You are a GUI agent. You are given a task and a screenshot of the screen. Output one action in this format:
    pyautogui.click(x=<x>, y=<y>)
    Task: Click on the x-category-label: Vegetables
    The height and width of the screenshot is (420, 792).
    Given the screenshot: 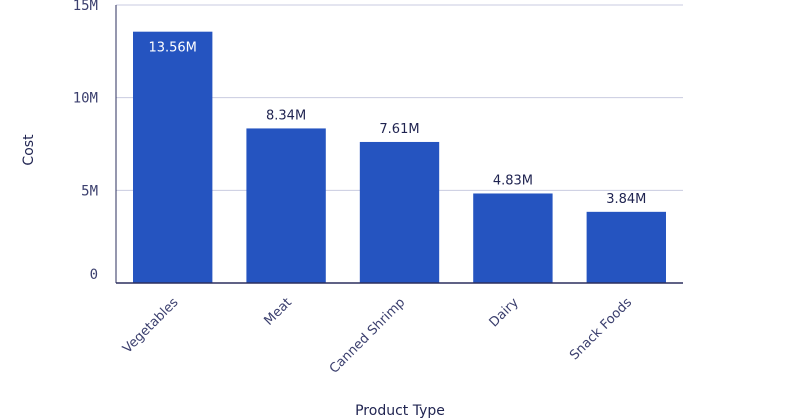 What is the action you would take?
    pyautogui.click(x=151, y=326)
    